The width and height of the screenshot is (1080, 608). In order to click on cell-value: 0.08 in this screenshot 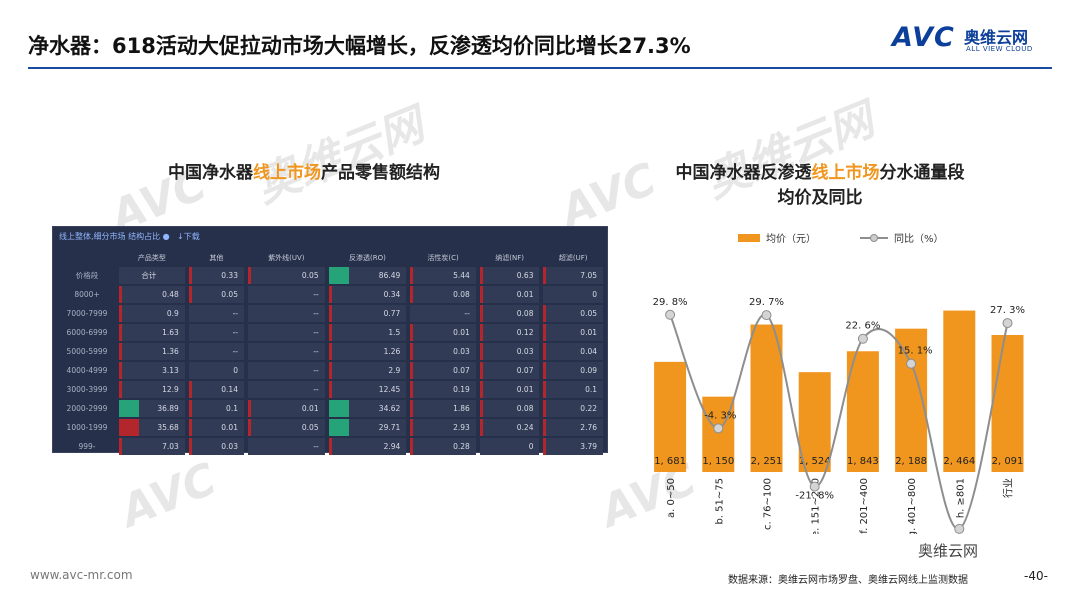, I will do `click(461, 294)`.